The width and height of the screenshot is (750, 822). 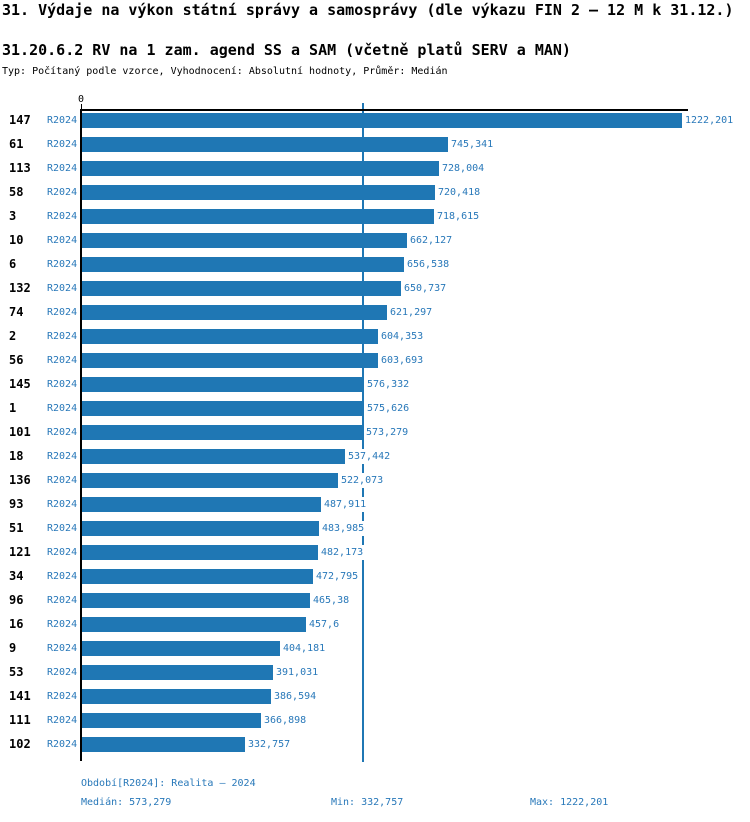 I want to click on value-label: 404,181, so click(x=306, y=648).